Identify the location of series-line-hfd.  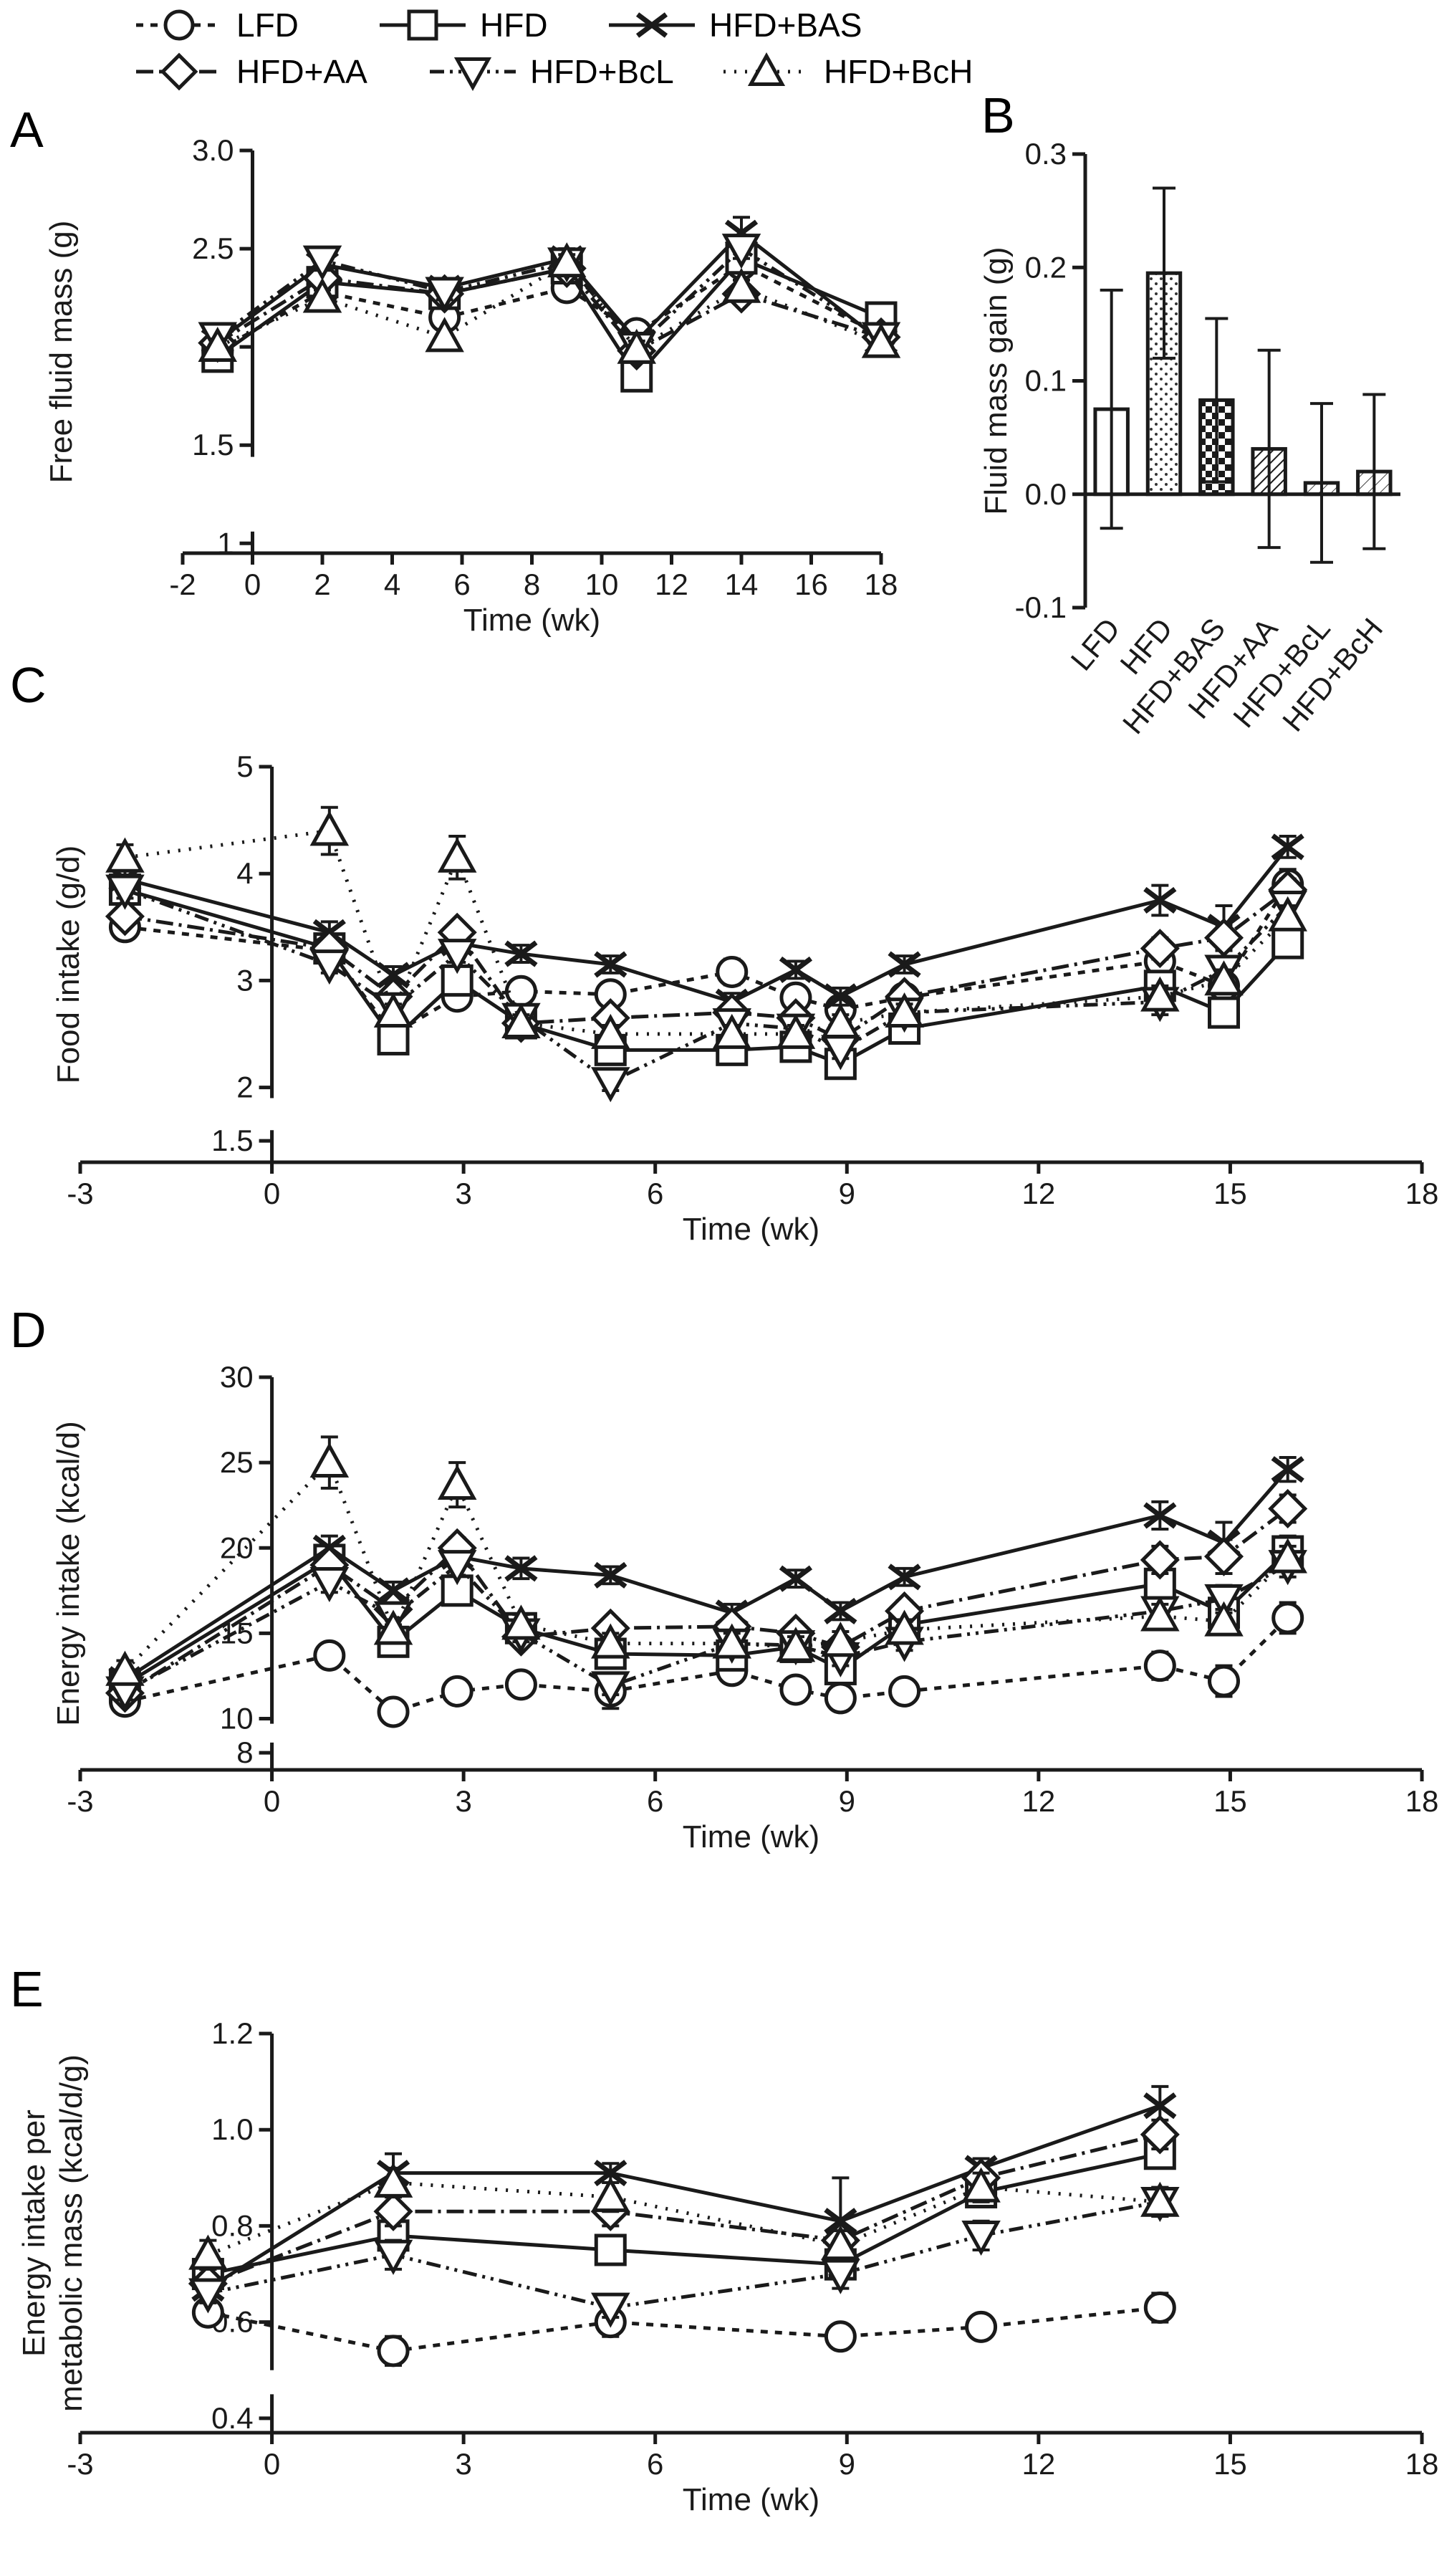
(707, 1619).